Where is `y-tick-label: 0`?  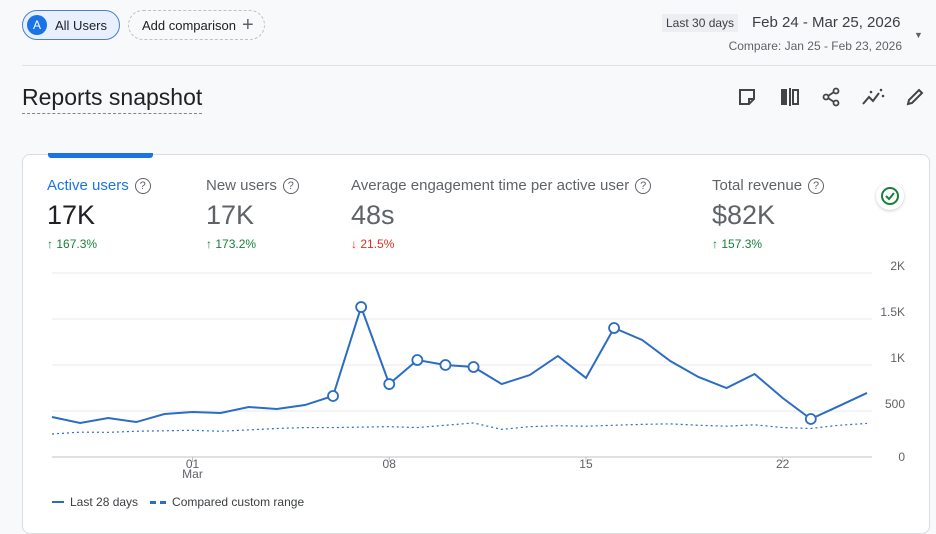 y-tick-label: 0 is located at coordinates (901, 457).